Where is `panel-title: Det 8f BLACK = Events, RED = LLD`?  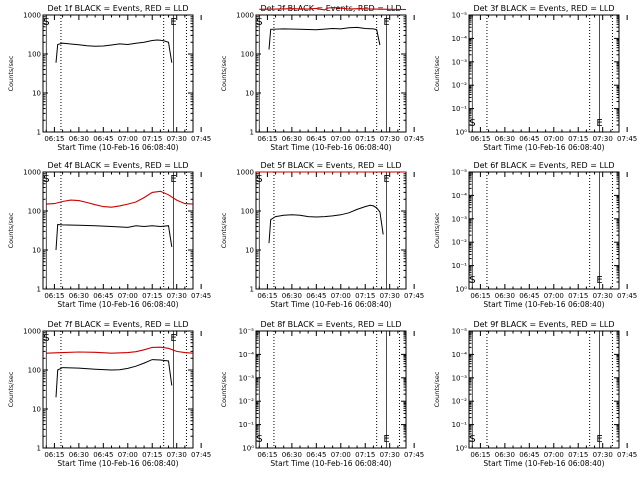 panel-title: Det 8f BLACK = Events, RED = LLD is located at coordinates (330, 324).